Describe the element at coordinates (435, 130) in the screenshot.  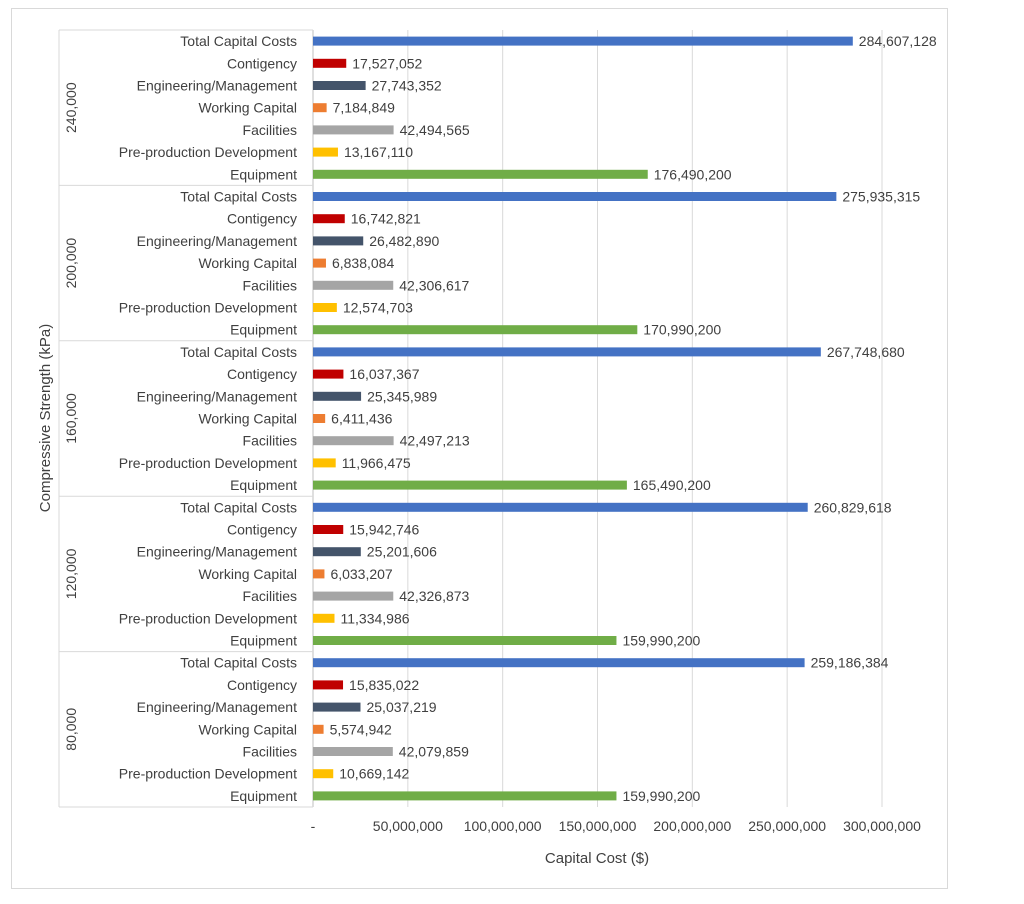
I see `bar-value-label: 42,494,565` at that location.